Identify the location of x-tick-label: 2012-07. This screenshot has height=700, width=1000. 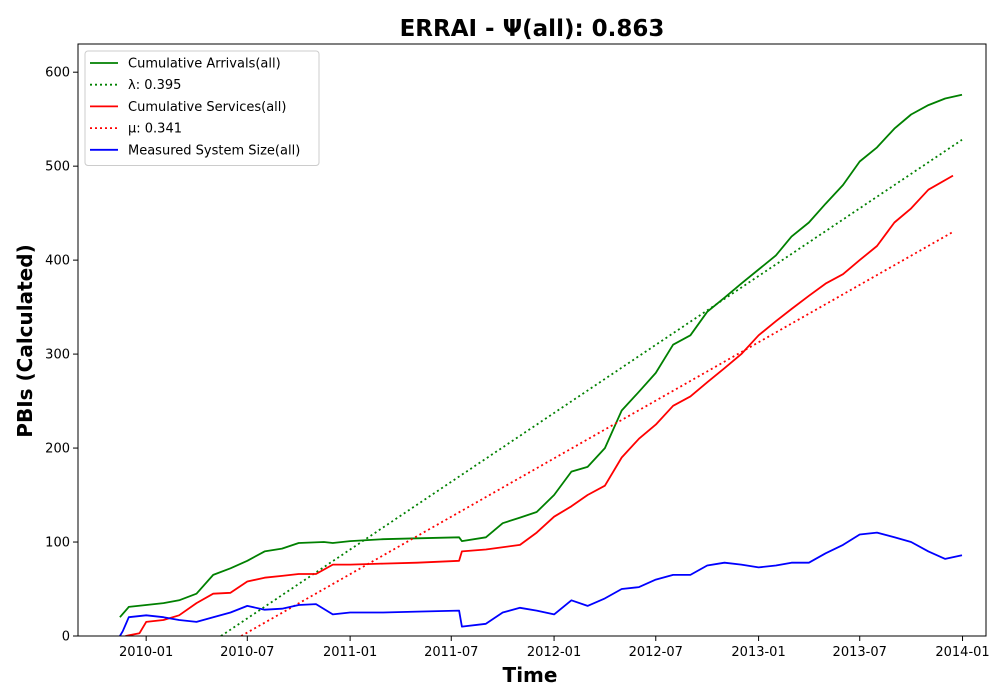
(656, 652).